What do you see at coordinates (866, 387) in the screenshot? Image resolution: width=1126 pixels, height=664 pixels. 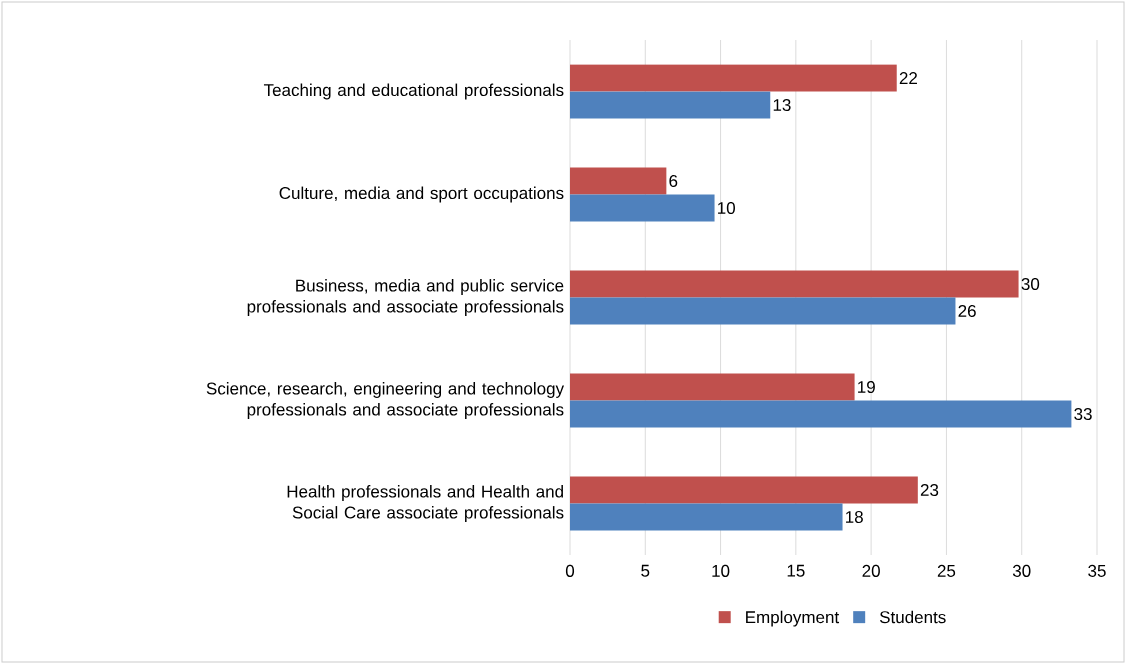 I see `data-label: 19` at bounding box center [866, 387].